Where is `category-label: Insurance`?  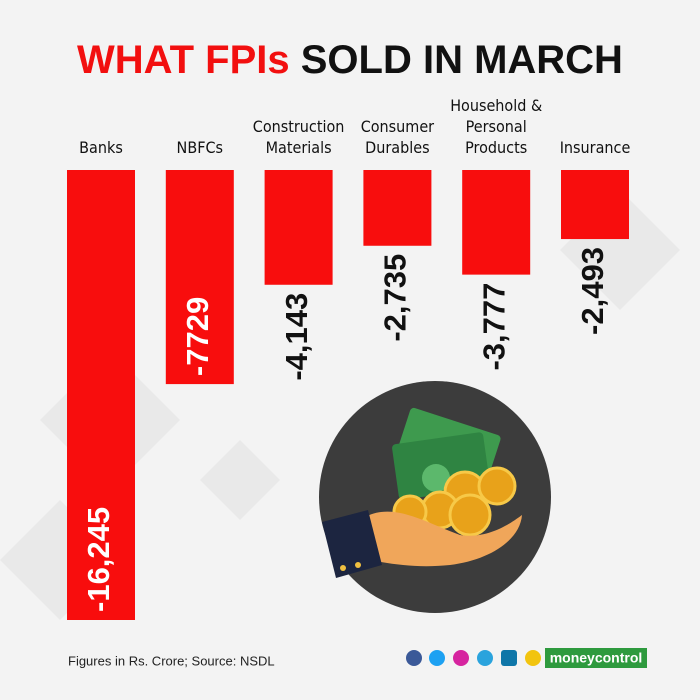
category-label: Insurance is located at coordinates (595, 147).